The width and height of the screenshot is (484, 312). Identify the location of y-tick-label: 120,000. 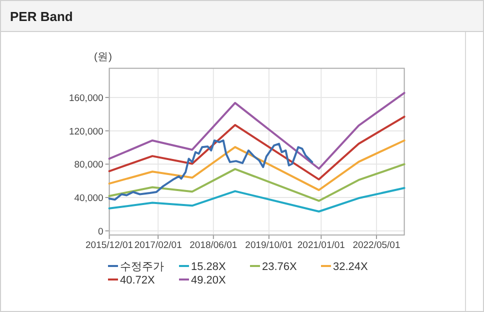
(86, 132).